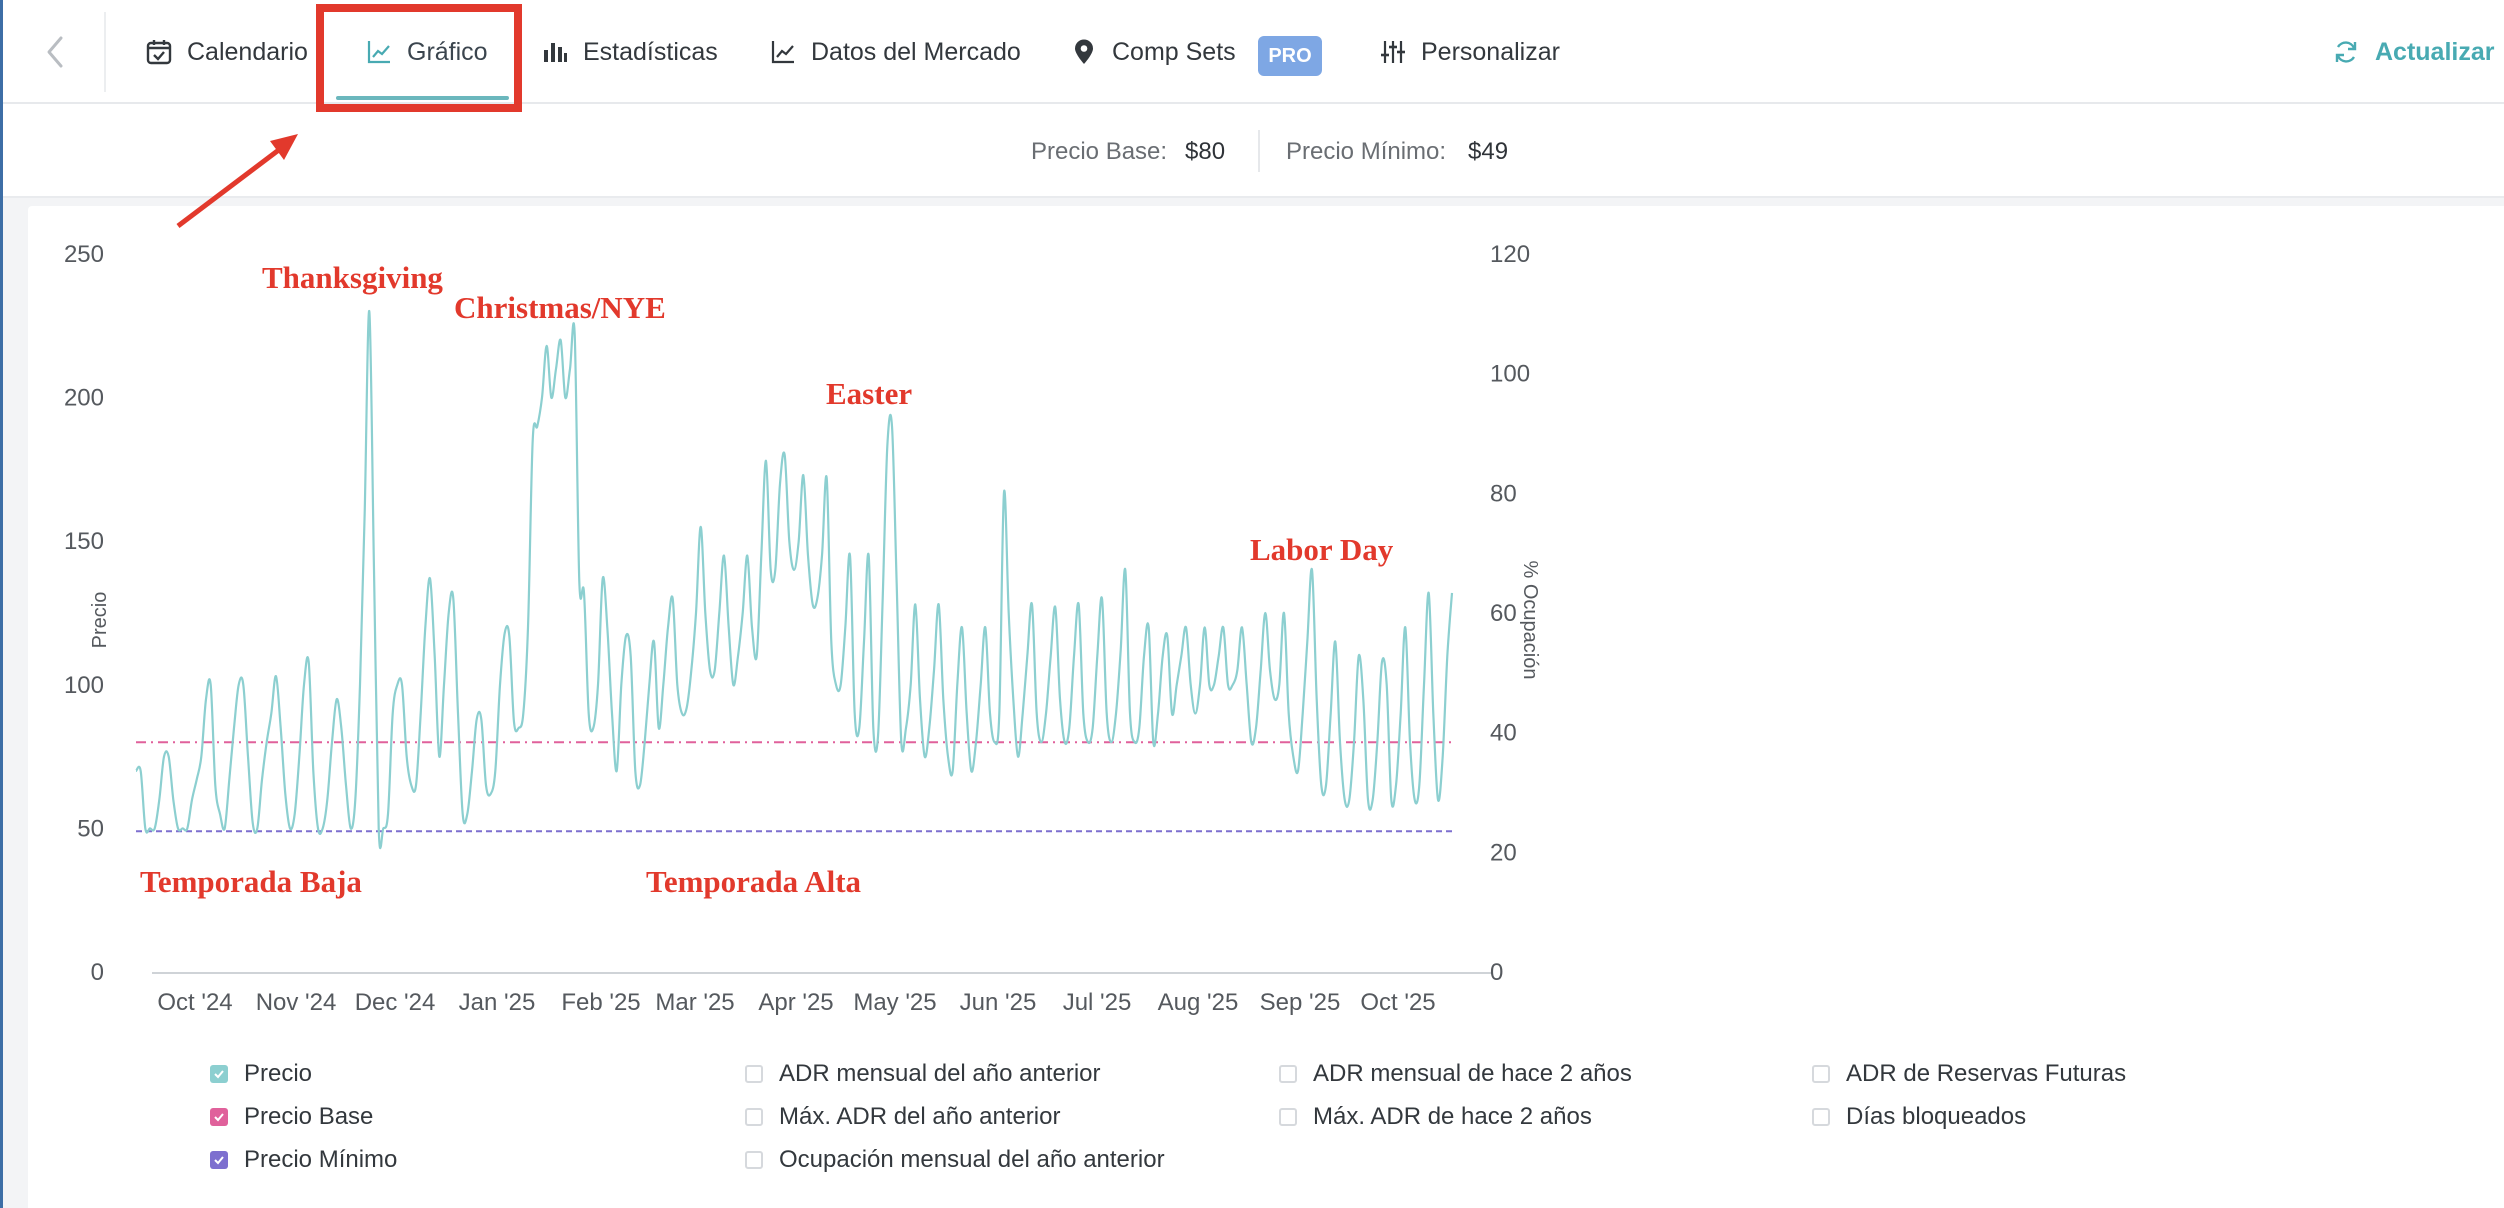  What do you see at coordinates (247, 51) in the screenshot?
I see `tab-label: Calendario` at bounding box center [247, 51].